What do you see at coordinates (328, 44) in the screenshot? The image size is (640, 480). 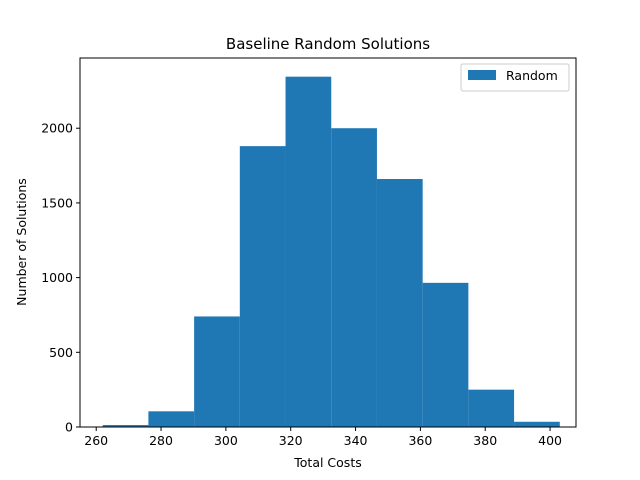 I see `chart-title: Baseline Random Solutions` at bounding box center [328, 44].